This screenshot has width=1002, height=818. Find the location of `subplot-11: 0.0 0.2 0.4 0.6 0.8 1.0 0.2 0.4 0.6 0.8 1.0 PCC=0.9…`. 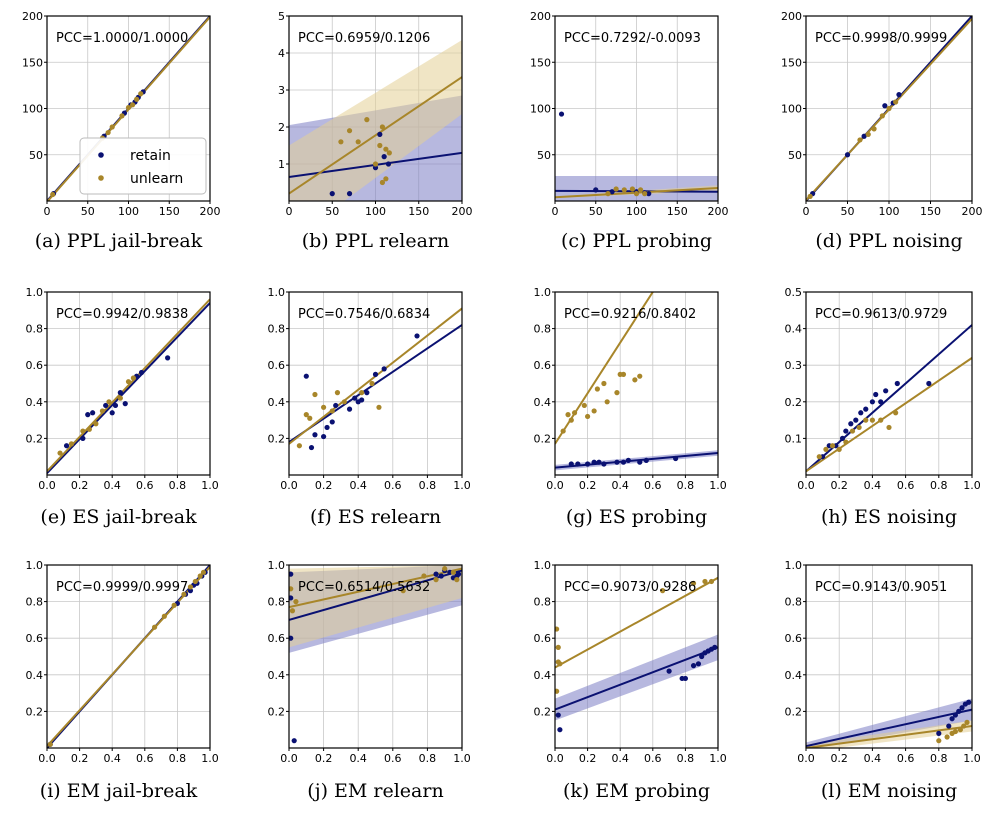

subplot-11: 0.0 0.2 0.4 0.6 0.8 1.0 0.2 0.4 0.6 0.8 1.0 PCC=0.9… is located at coordinates (630, 680).